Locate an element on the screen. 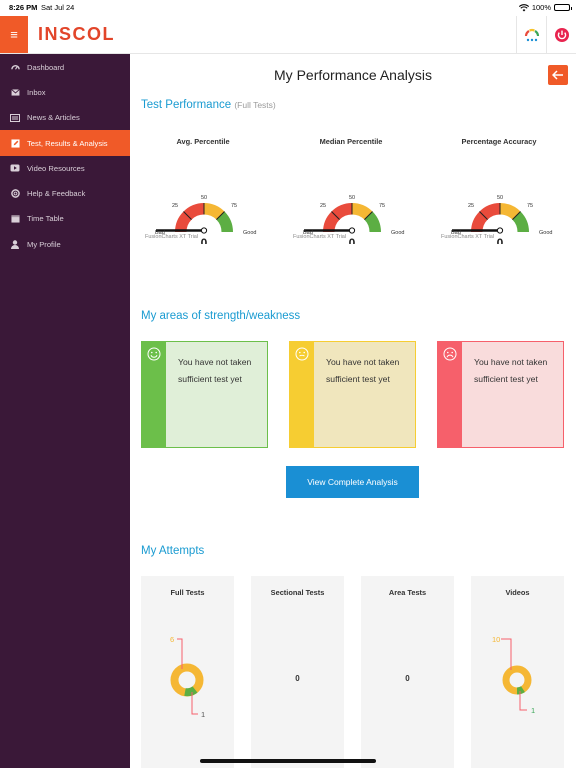 This screenshot has width=576, height=768. status-date: Sat Jul 24 is located at coordinates (58, 7).